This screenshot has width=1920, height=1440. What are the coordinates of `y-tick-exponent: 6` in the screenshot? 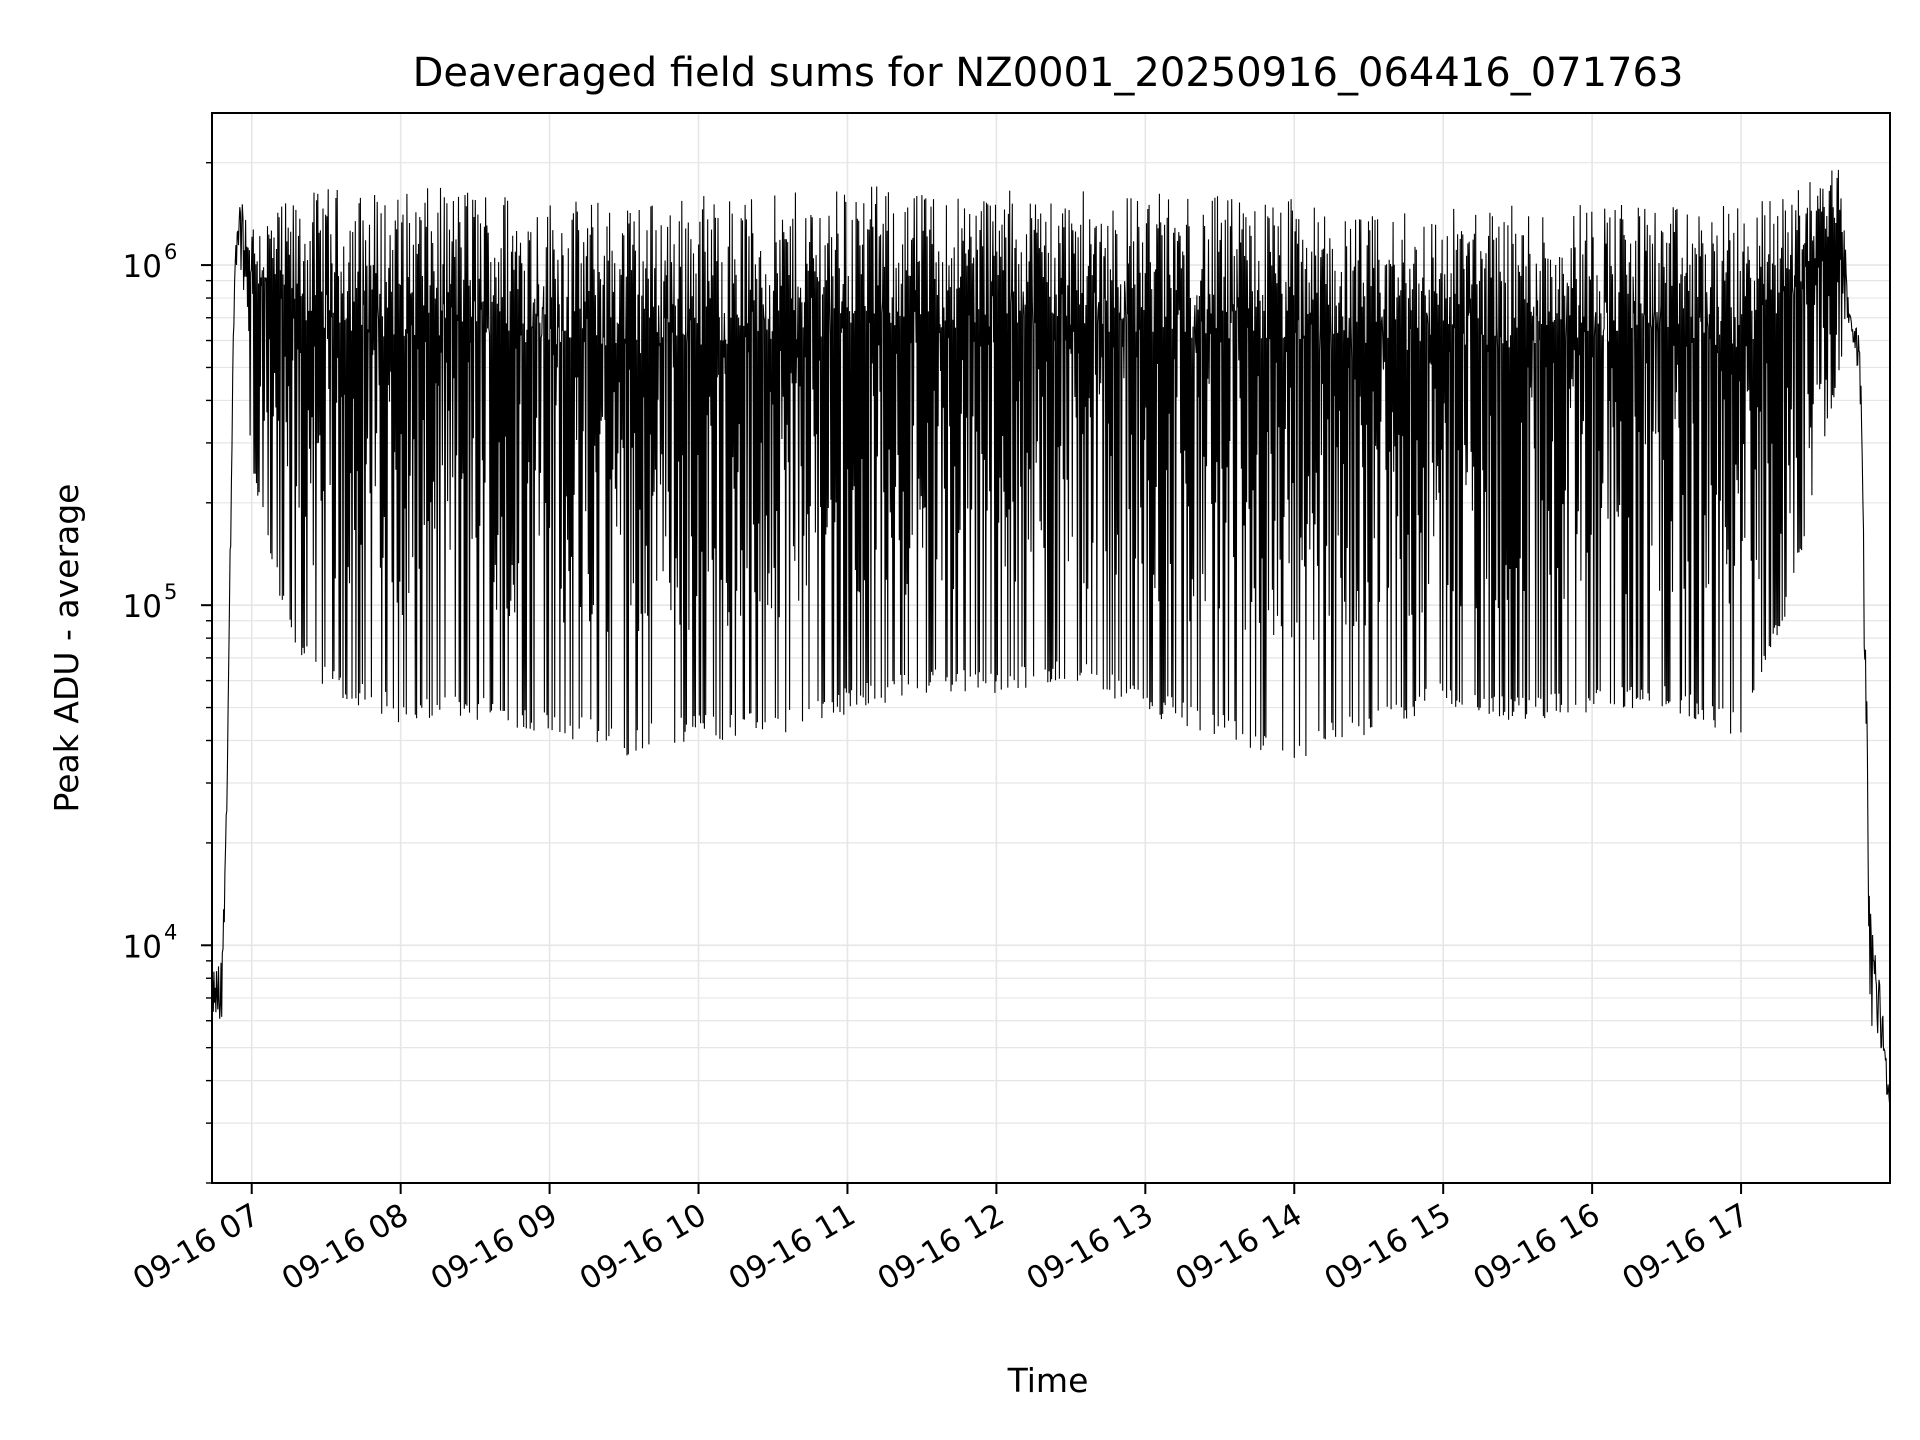 It's located at (170, 252).